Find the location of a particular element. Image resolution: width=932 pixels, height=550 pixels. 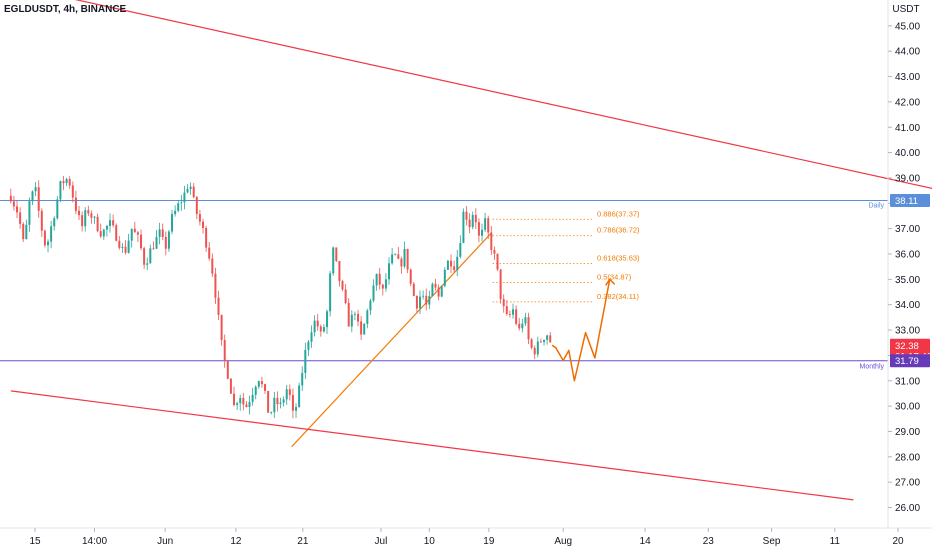

trendline is located at coordinates (391, 340).